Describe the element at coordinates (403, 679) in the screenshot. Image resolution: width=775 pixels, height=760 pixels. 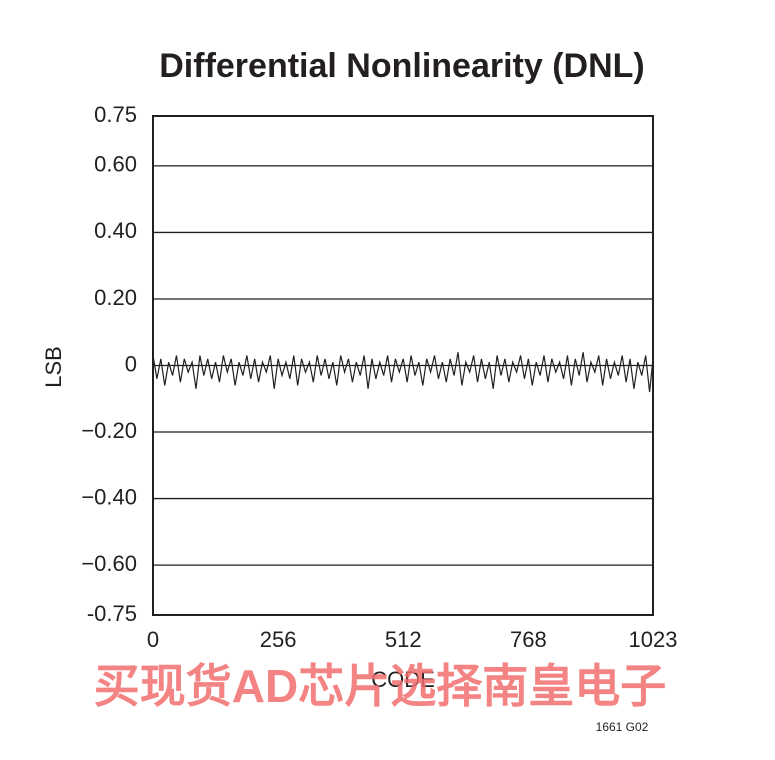
I see `x-axis-label: CODE` at that location.